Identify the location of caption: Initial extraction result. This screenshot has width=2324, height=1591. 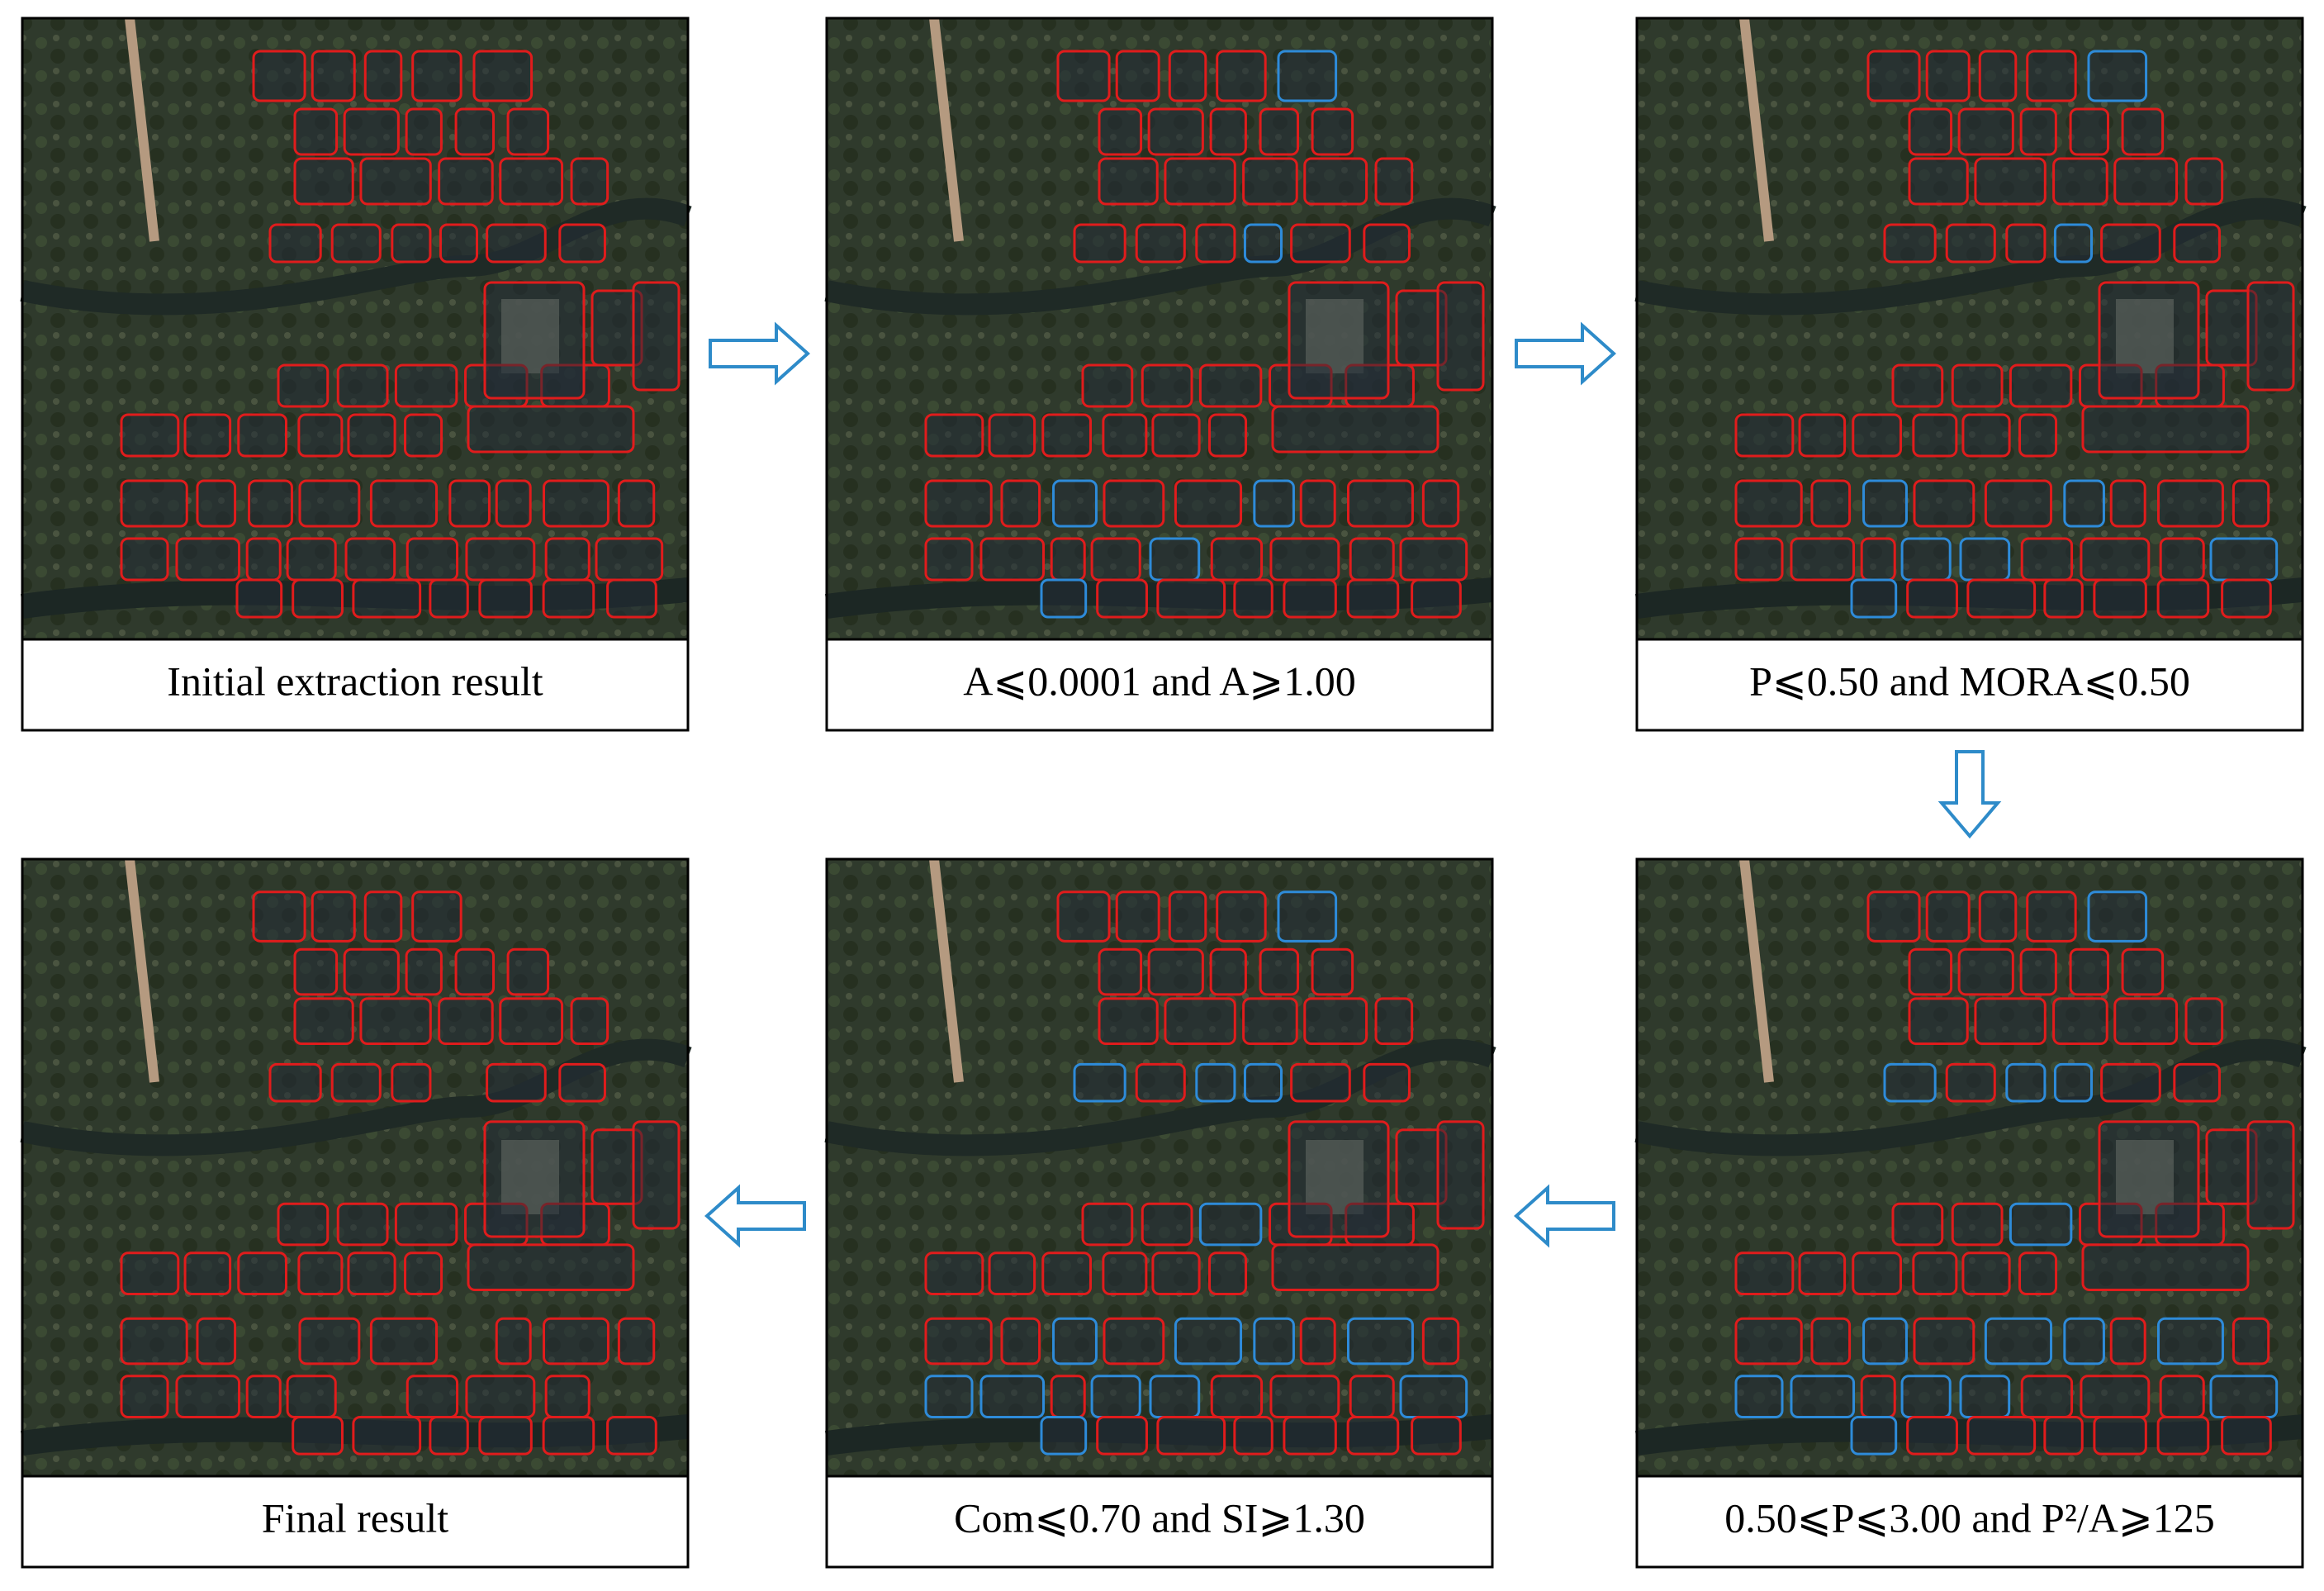
(355, 681).